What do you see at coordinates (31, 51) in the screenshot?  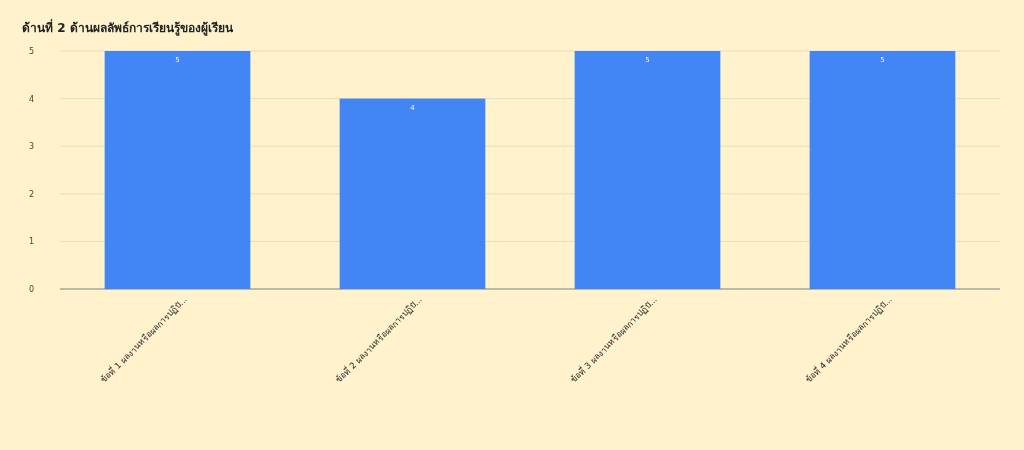 I see `y-tick-label: 5` at bounding box center [31, 51].